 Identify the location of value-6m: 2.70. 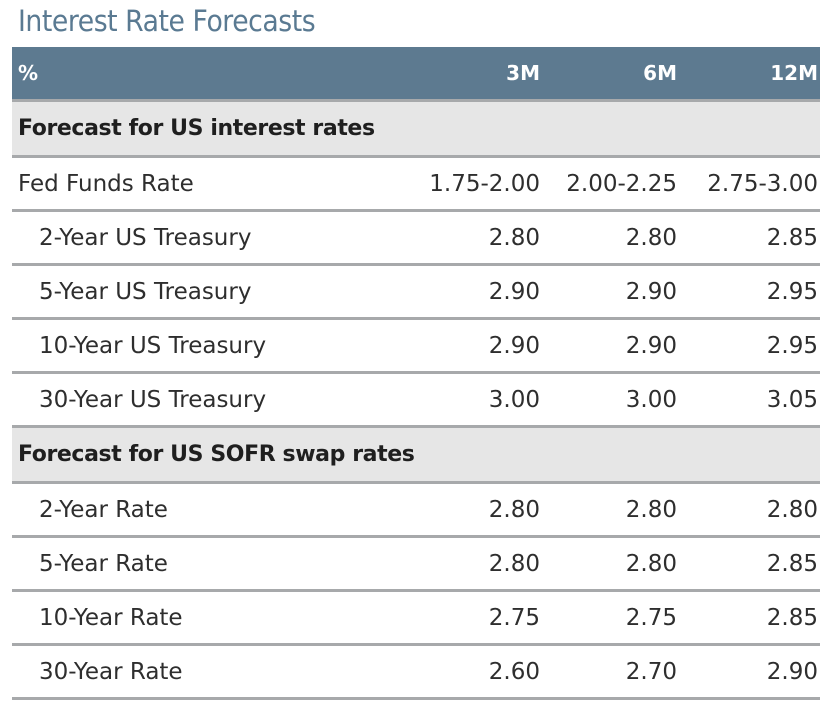
(610, 672).